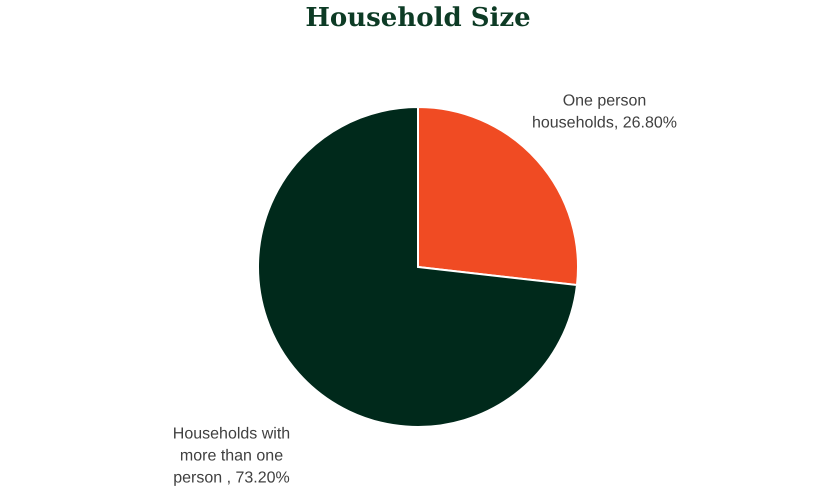 The image size is (836, 498). I want to click on chart-title: Household Size, so click(418, 18).